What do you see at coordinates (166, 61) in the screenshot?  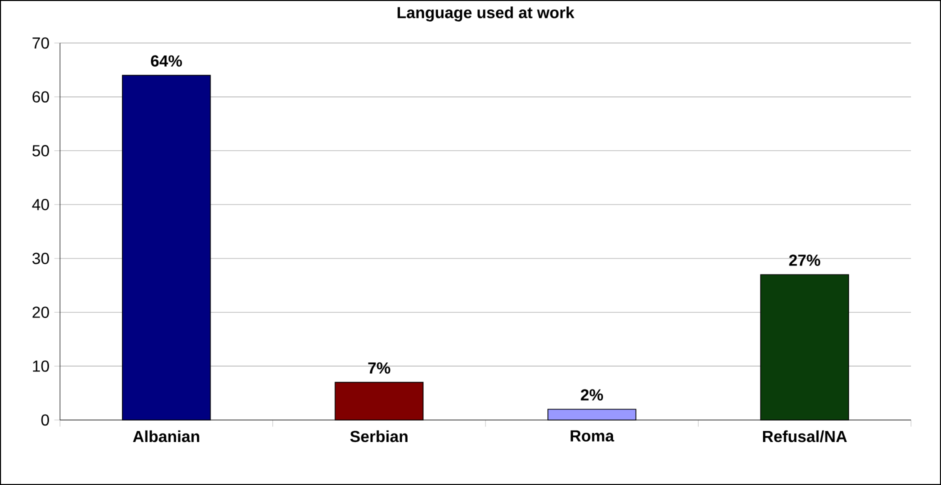 I see `data-label: 64%` at bounding box center [166, 61].